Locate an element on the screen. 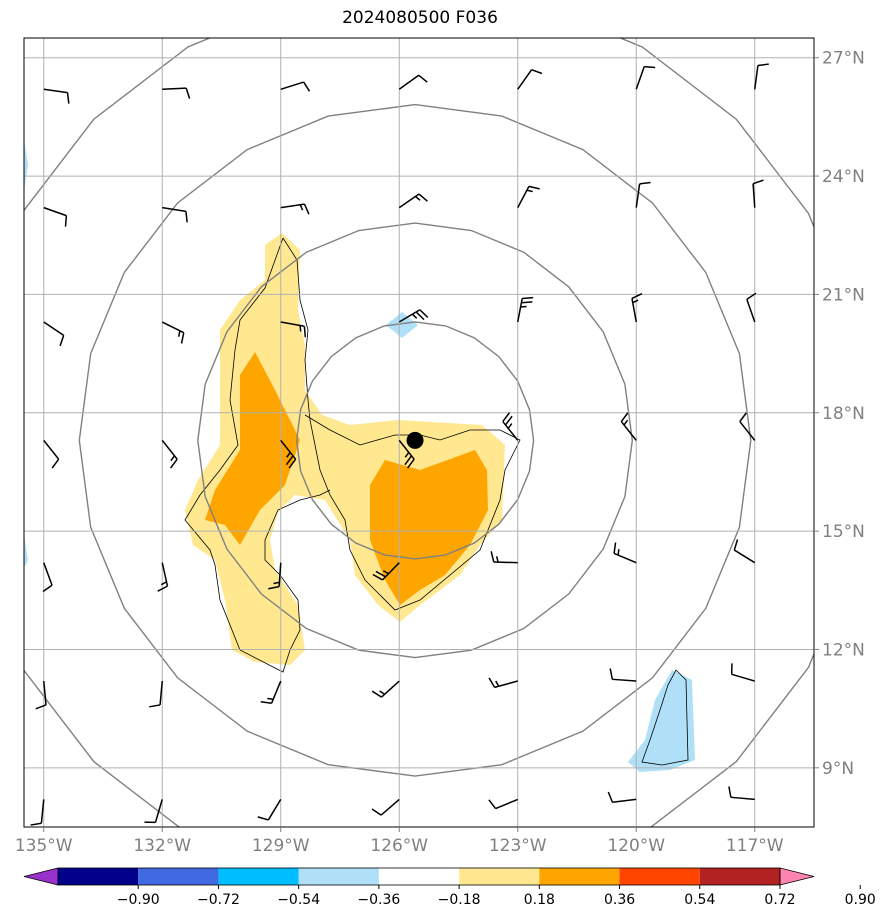 This screenshot has height=924, width=884. colorbar-tick-label: −0.36 is located at coordinates (378, 900).